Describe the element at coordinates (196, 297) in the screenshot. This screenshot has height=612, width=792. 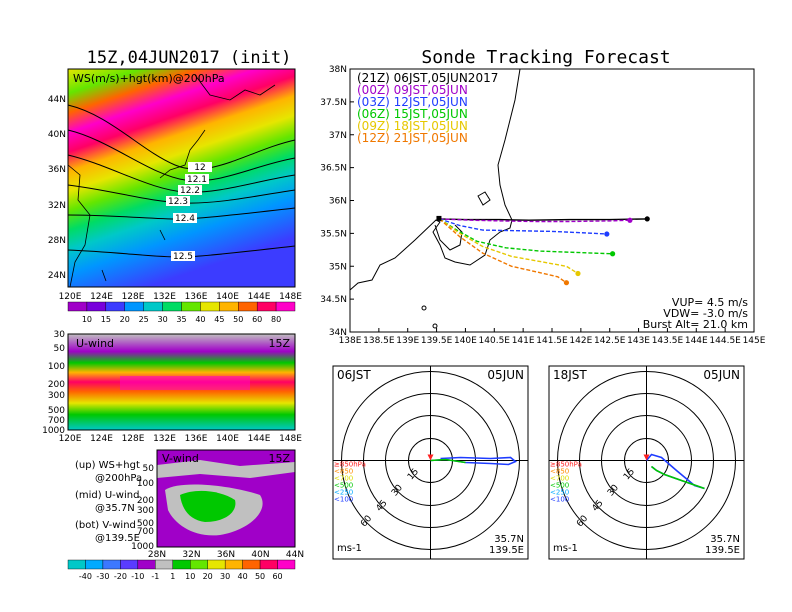
I see `ws-lon-tick: 136E` at that location.